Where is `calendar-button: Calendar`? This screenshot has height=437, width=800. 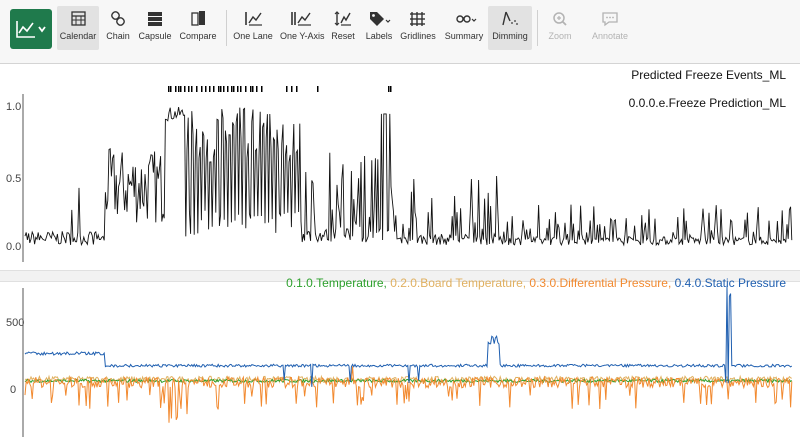
calendar-button: Calendar is located at coordinates (78, 28).